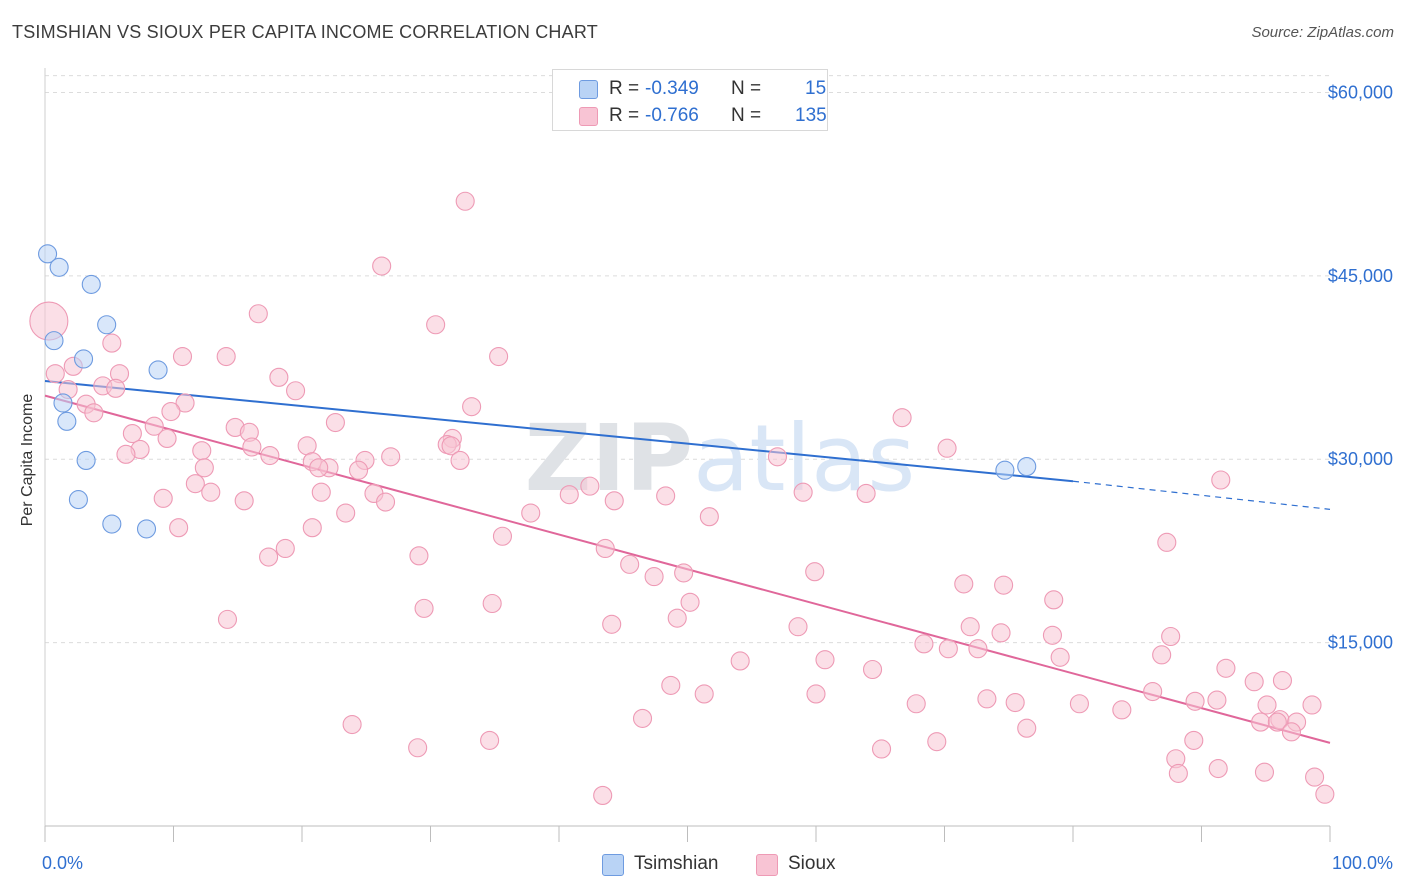 The height and width of the screenshot is (892, 1406). Describe the element at coordinates (62, 863) in the screenshot. I see `x-tick-label-start: 0.0%` at that location.